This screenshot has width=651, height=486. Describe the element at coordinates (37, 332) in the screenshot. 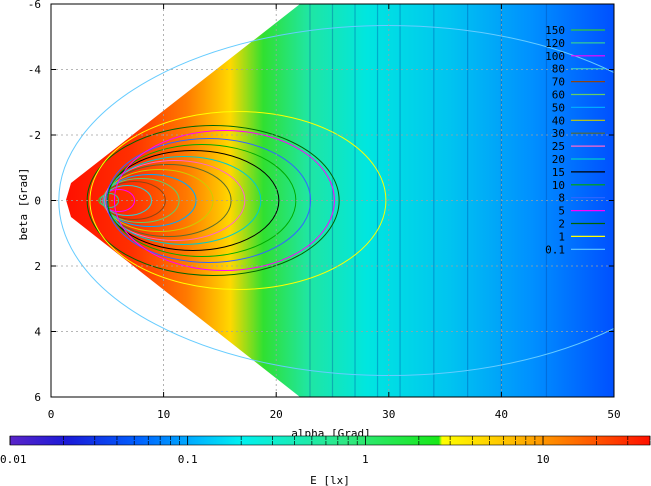

I see `y-tick-label: 4` at that location.